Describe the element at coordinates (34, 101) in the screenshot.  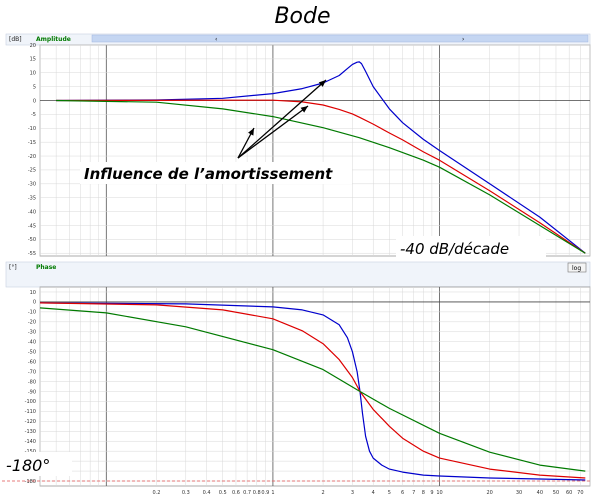
I see `amplitude-y-tick-label: 0` at that location.